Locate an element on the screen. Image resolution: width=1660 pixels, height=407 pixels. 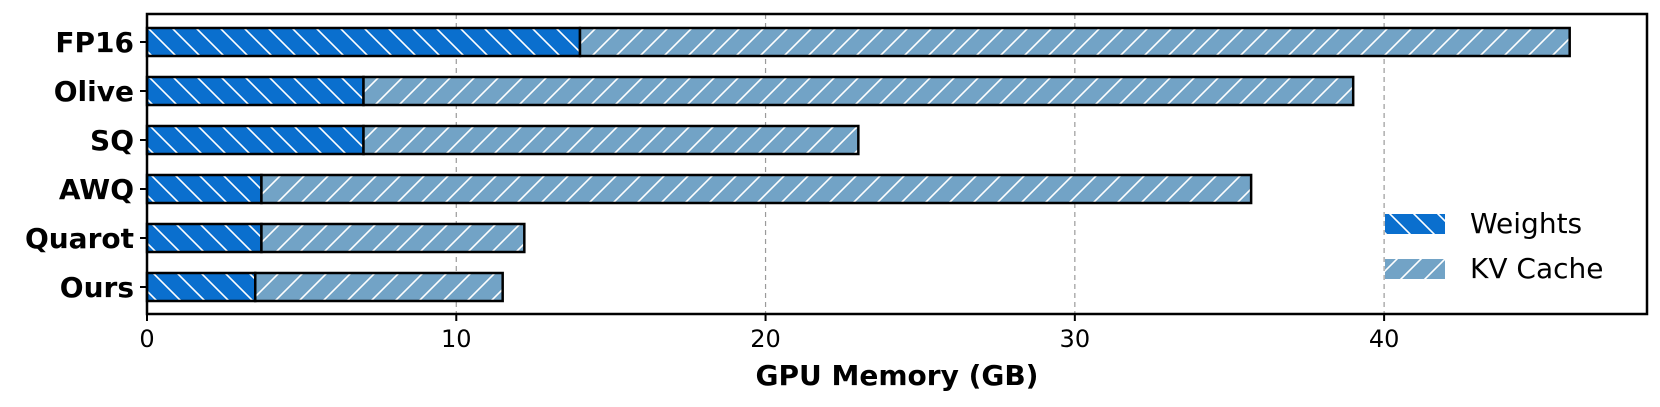
legend-item-kv-cache: KV Cache is located at coordinates (1494, 268).